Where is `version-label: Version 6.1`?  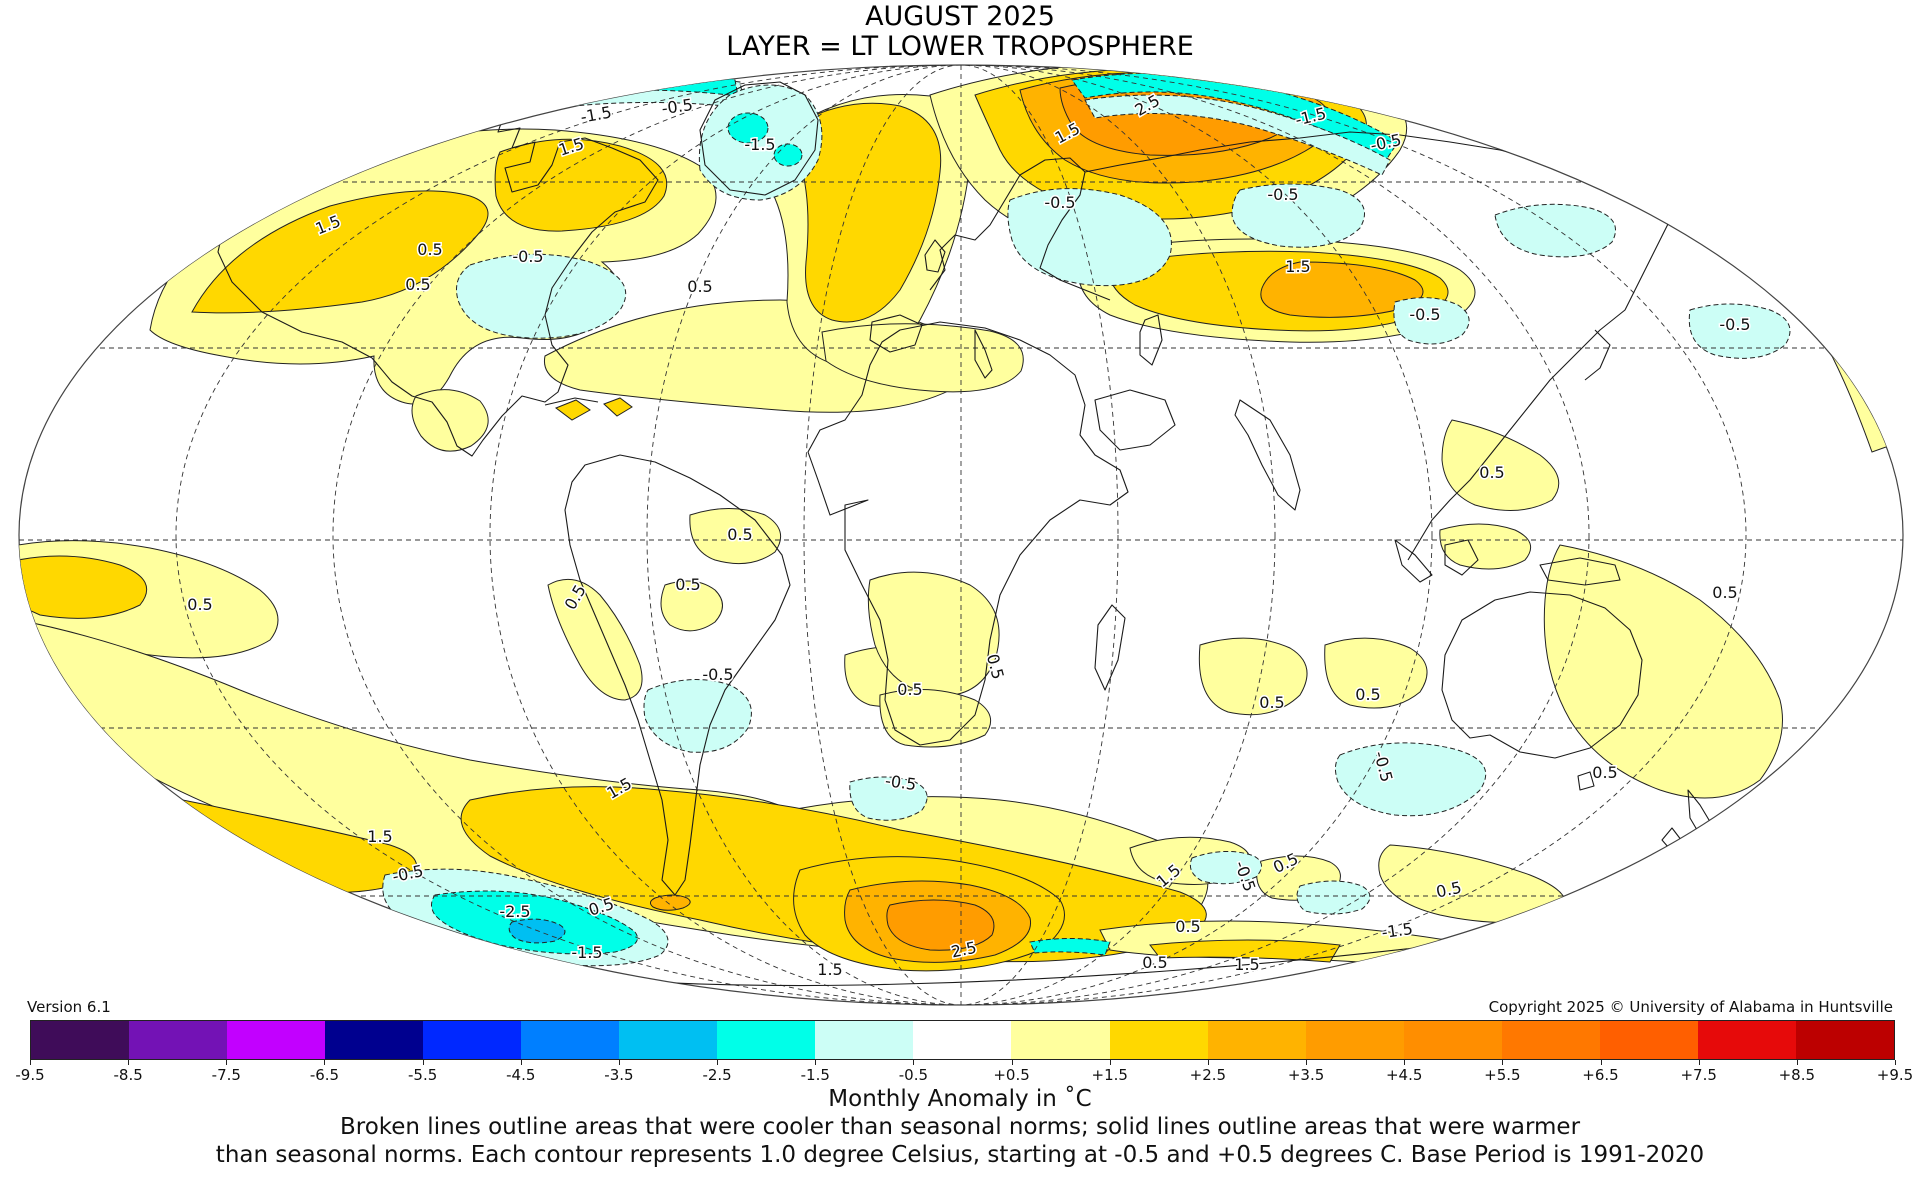
version-label: Version 6.1 is located at coordinates (69, 1007).